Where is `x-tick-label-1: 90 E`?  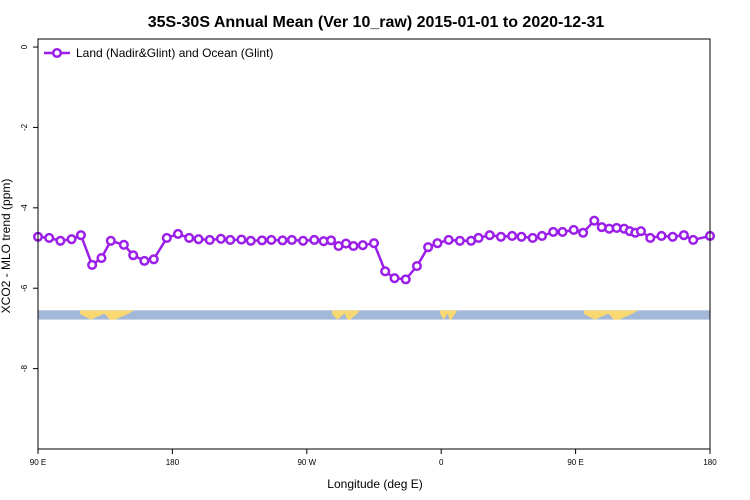 x-tick-label-1: 90 E is located at coordinates (38, 462).